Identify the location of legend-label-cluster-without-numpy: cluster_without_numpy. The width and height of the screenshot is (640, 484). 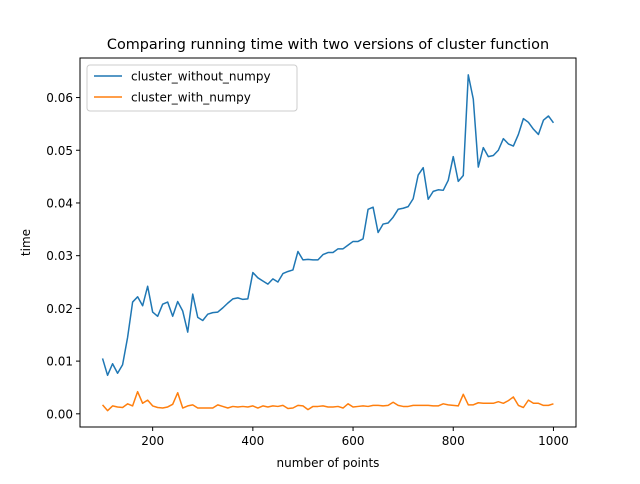
(201, 77).